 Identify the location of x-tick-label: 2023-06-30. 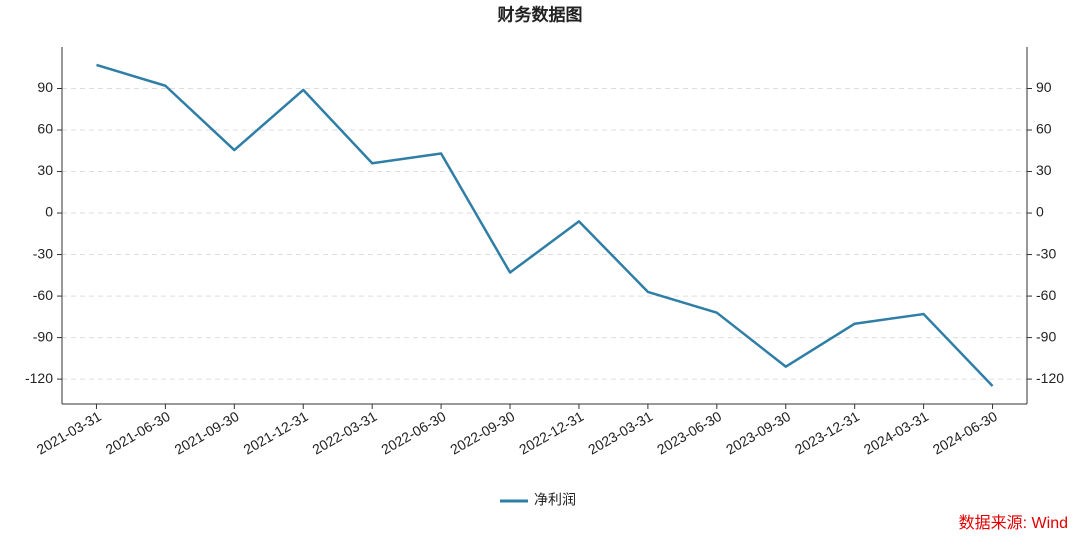
(689, 433).